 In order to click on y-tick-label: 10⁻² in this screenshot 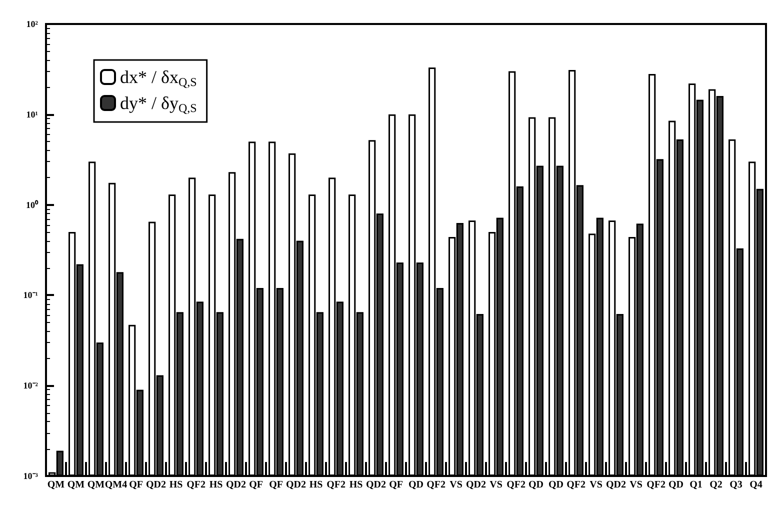, I will do `click(30, 385)`.